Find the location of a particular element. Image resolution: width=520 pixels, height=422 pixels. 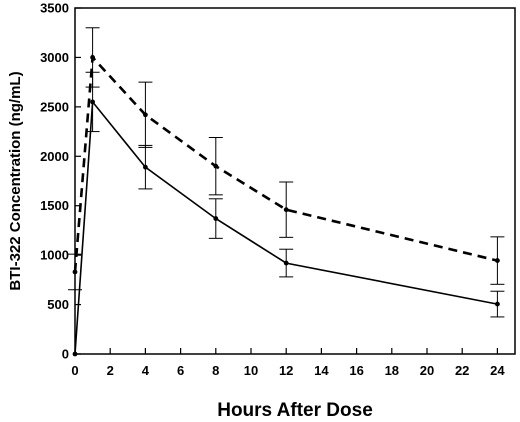

y-tick-label: 2500 is located at coordinates (54, 106).